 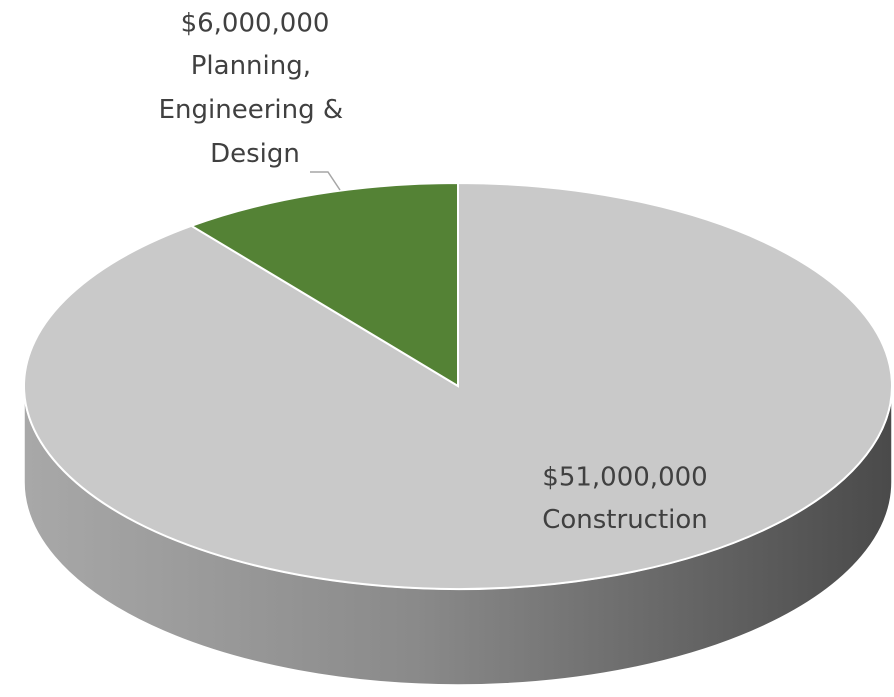 What do you see at coordinates (625, 520) in the screenshot?
I see `category-label: Construction` at bounding box center [625, 520].